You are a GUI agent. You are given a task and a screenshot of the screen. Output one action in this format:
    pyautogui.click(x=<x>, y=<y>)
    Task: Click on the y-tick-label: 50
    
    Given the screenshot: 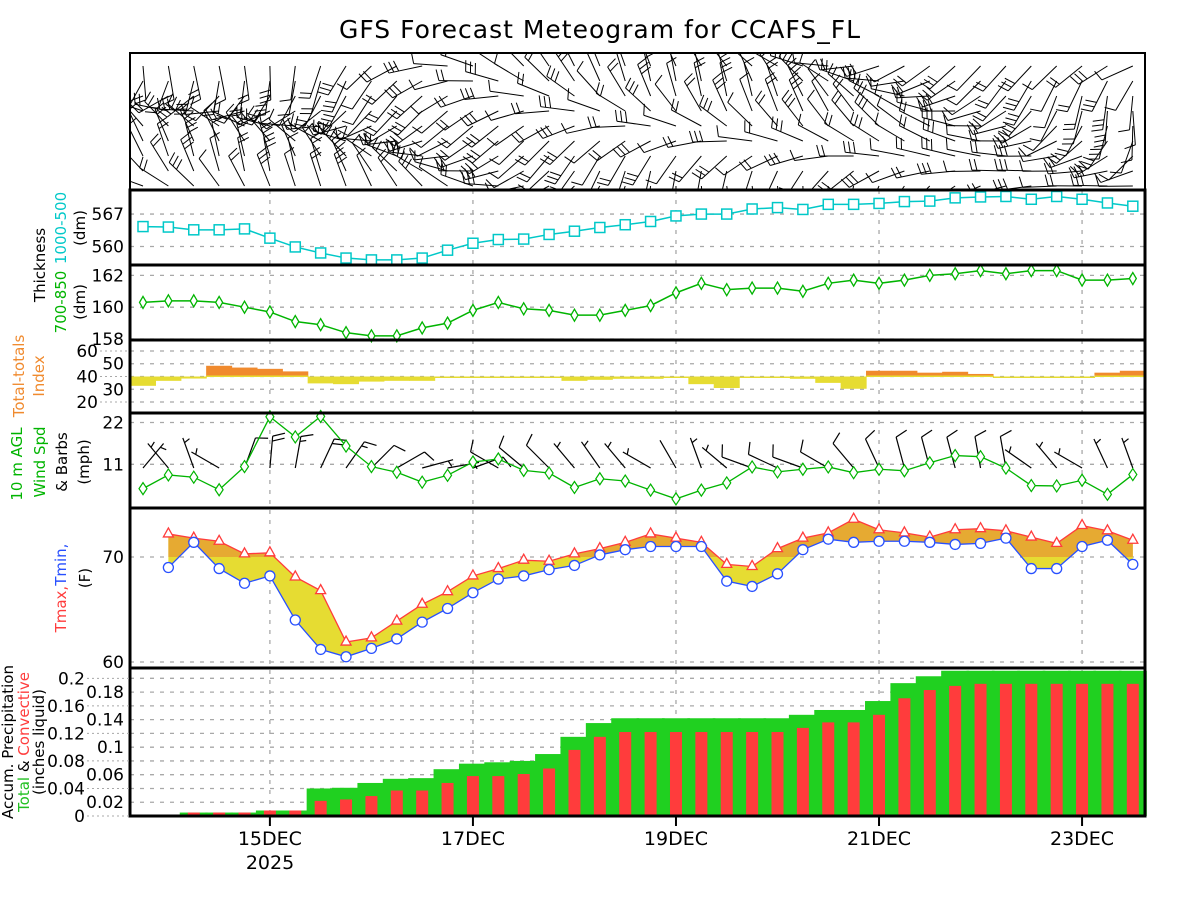 What is the action you would take?
    pyautogui.click(x=113, y=365)
    